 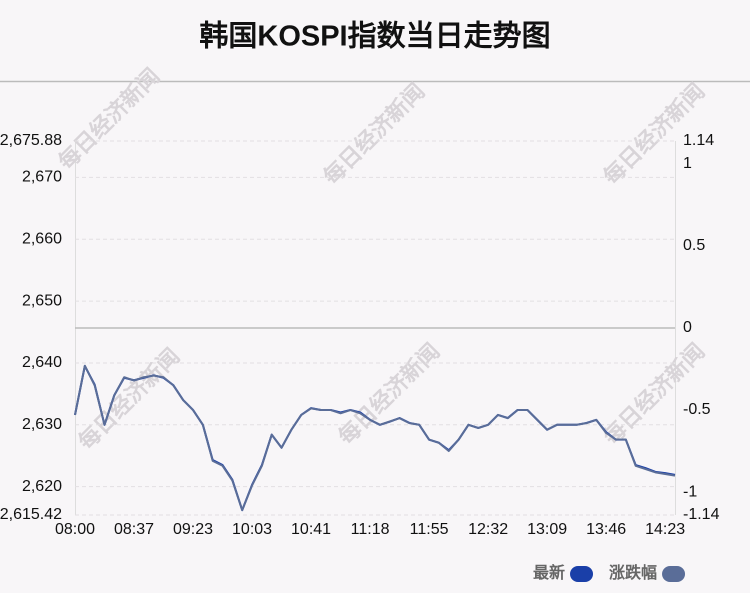 What do you see at coordinates (374, 36) in the screenshot?
I see `chart-title: 韩国KOSPI指数当日走势图` at bounding box center [374, 36].